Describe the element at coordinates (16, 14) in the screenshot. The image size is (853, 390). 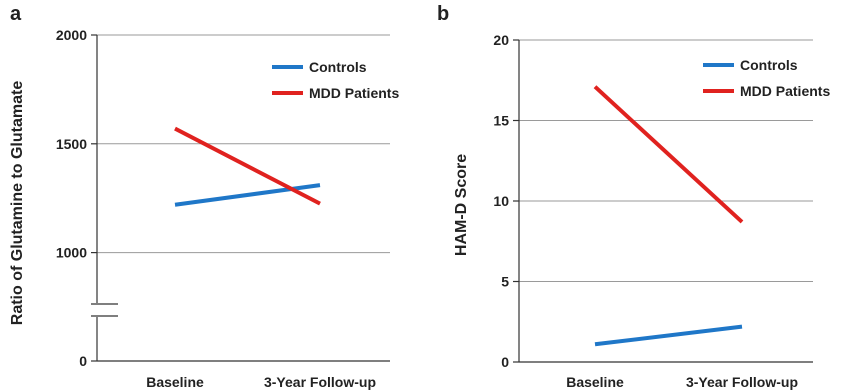
I see `panel-a-label: a` at that location.